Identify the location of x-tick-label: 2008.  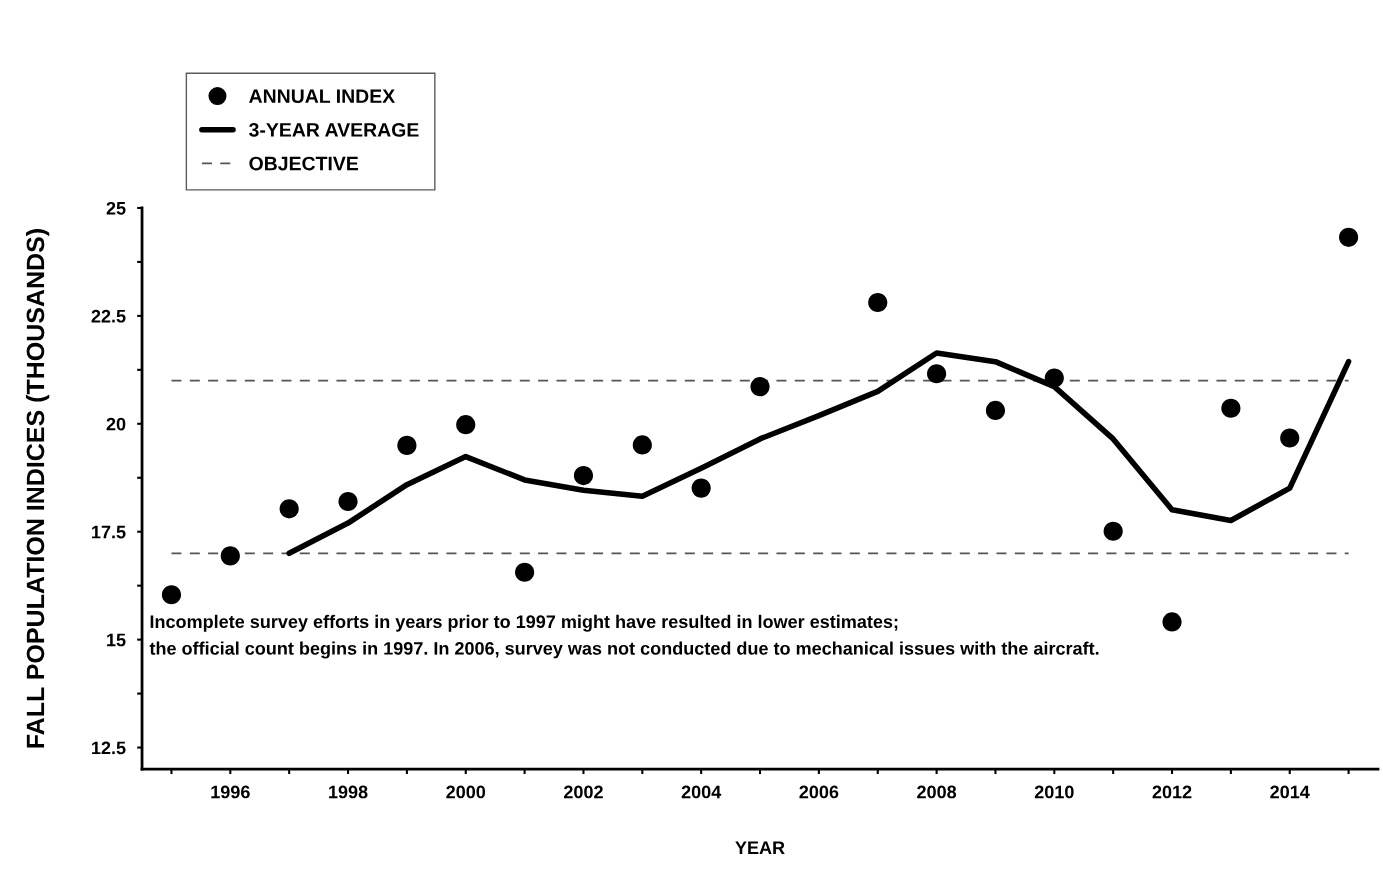
(937, 792).